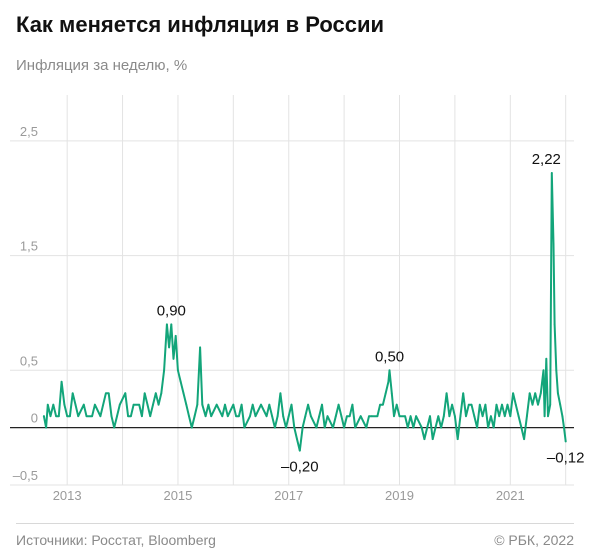 The image size is (590, 560). I want to click on y-tick-label: 0,5, so click(29, 360).